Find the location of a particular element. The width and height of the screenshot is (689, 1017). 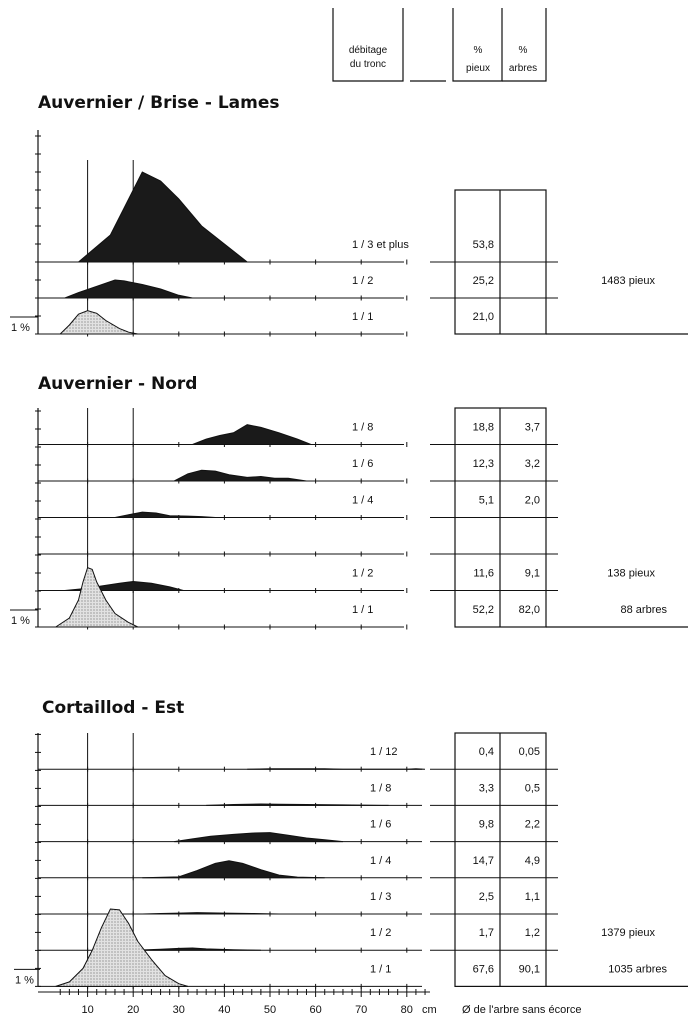

pct-pieux: 18,8 is located at coordinates (483, 428).